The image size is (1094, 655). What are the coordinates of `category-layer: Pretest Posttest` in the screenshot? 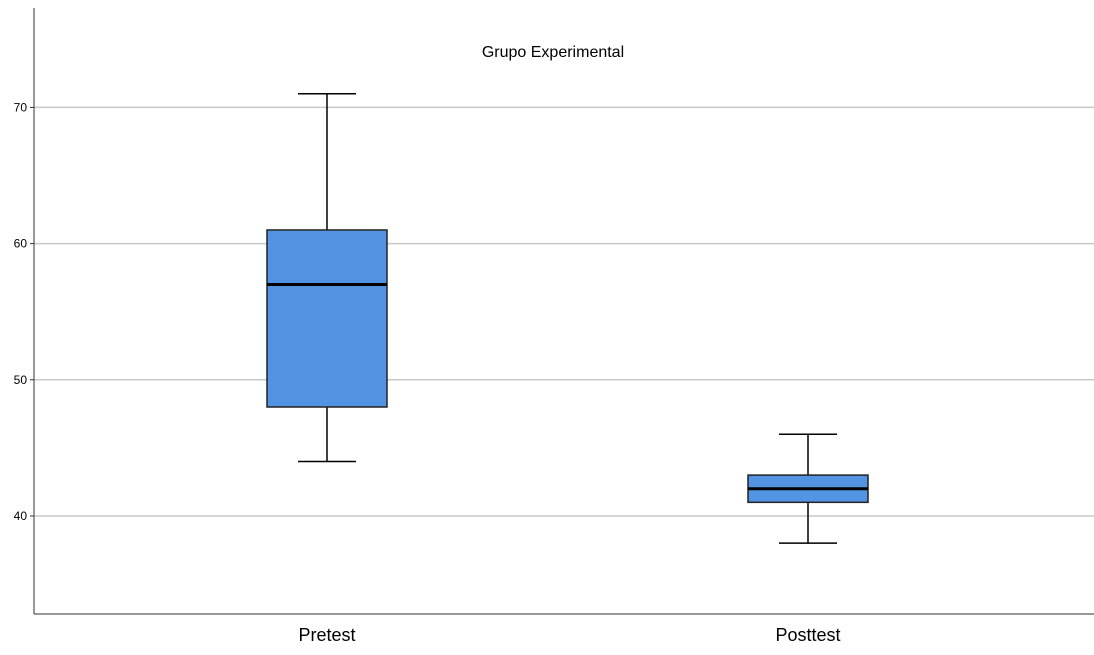 It's located at (569, 635).